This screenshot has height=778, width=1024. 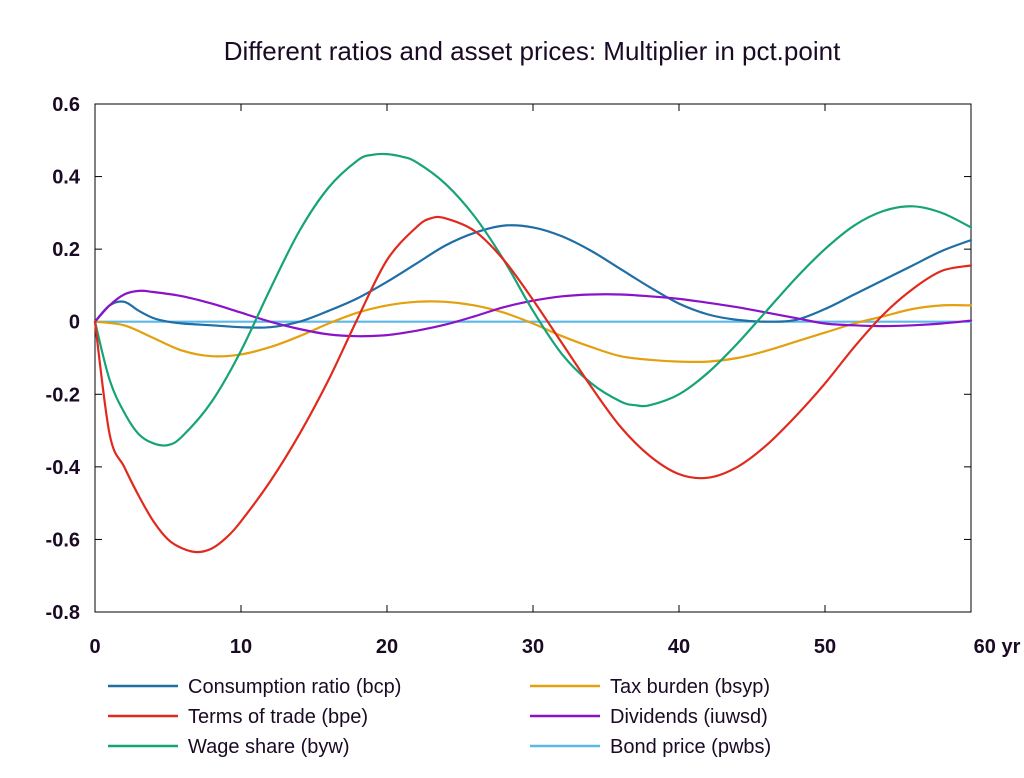 What do you see at coordinates (533, 647) in the screenshot?
I see `x-tick-label: 30` at bounding box center [533, 647].